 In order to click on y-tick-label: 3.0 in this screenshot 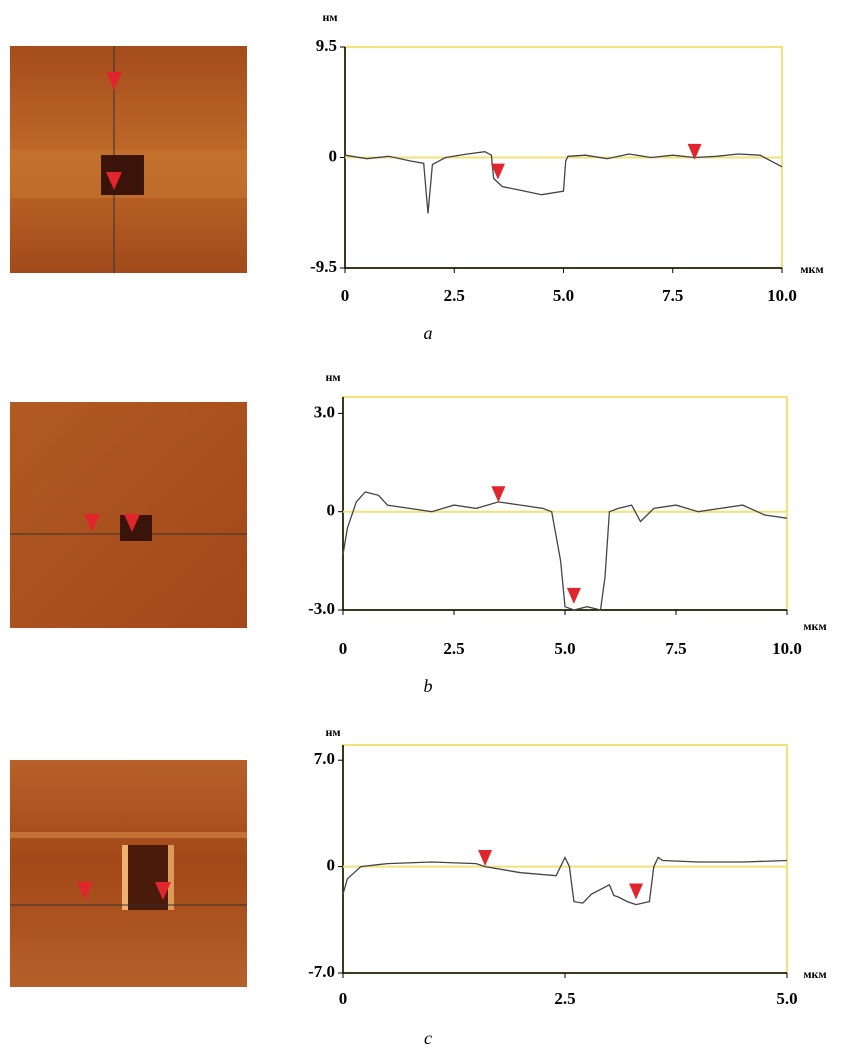, I will do `click(324, 411)`.